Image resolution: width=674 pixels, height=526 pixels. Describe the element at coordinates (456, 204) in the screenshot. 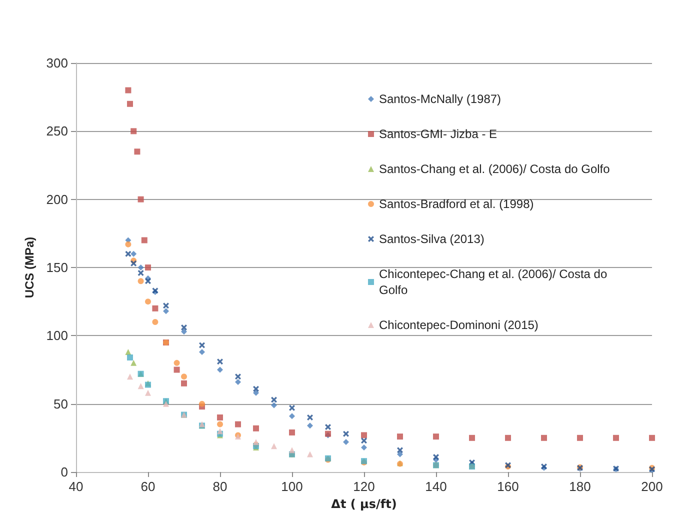

I see `legend-label: Santos-Bradford et al. (1998)` at that location.